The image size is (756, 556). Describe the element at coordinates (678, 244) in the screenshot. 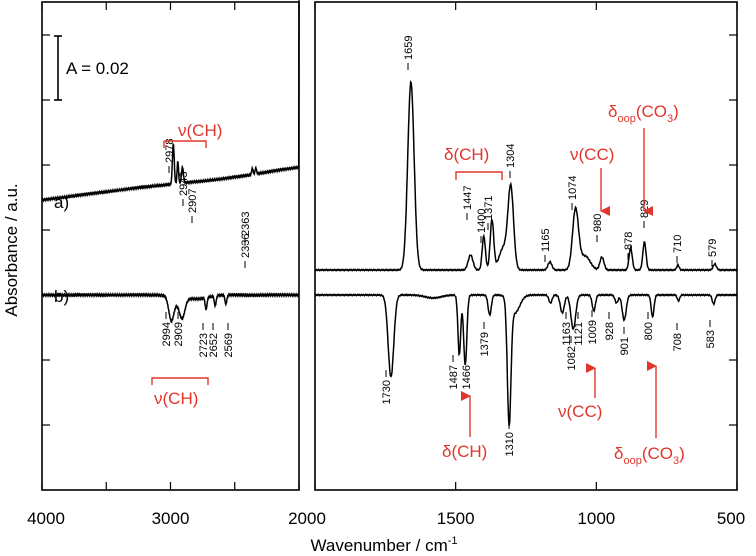

I see `peak-label: 710` at that location.